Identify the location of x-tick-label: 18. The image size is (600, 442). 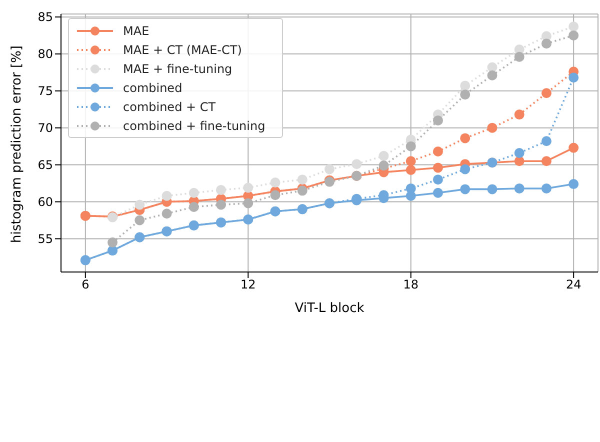
(411, 285).